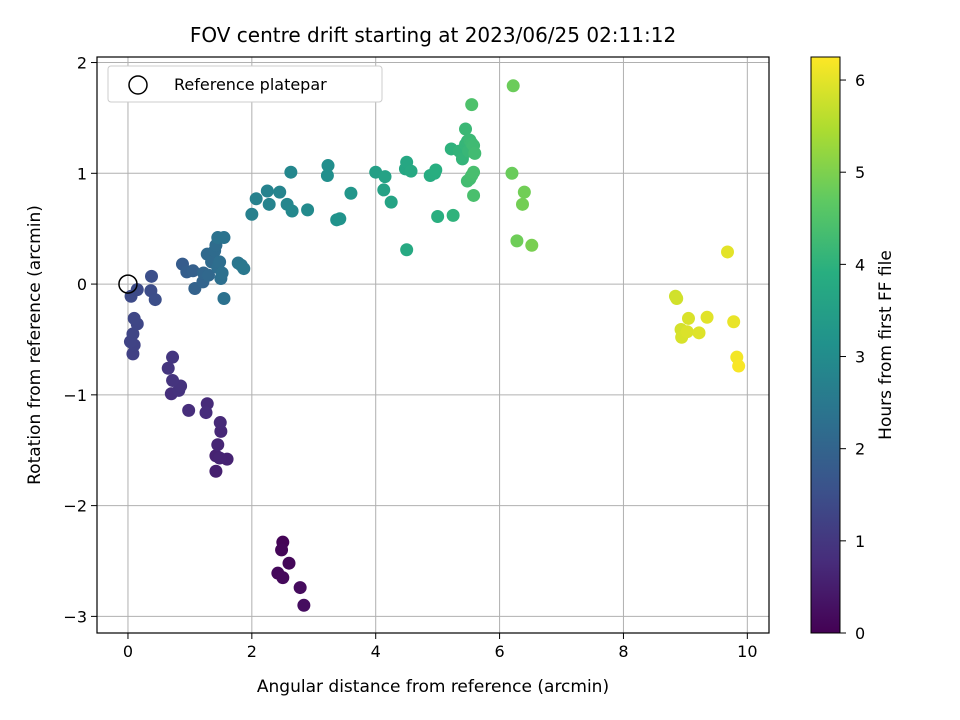  I want to click on colorbar-tick-label: 1, so click(860, 541).